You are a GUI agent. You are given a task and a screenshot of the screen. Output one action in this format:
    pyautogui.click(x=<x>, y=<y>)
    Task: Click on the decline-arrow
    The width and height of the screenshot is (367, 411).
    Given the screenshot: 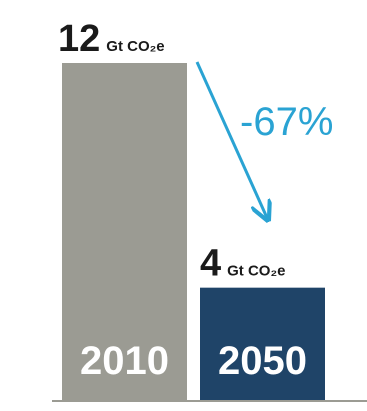 What is the action you would take?
    pyautogui.click(x=231, y=140)
    